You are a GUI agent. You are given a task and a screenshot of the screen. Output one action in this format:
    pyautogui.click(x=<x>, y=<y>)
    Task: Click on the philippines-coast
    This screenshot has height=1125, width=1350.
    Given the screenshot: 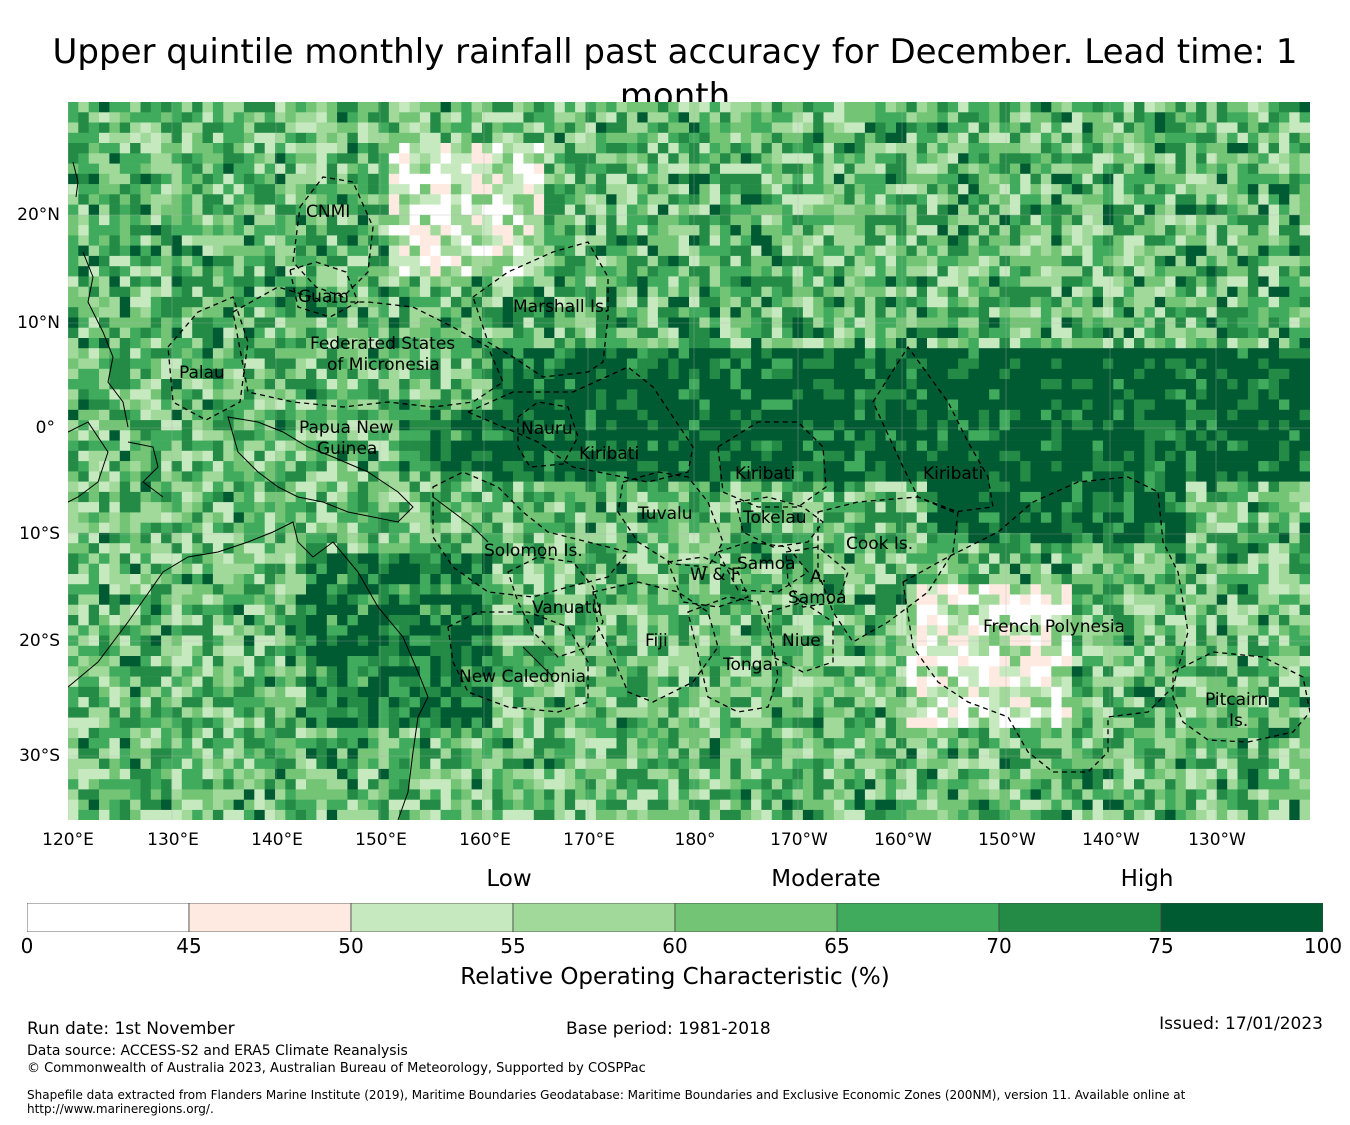 What is the action you would take?
    pyautogui.click(x=105, y=339)
    